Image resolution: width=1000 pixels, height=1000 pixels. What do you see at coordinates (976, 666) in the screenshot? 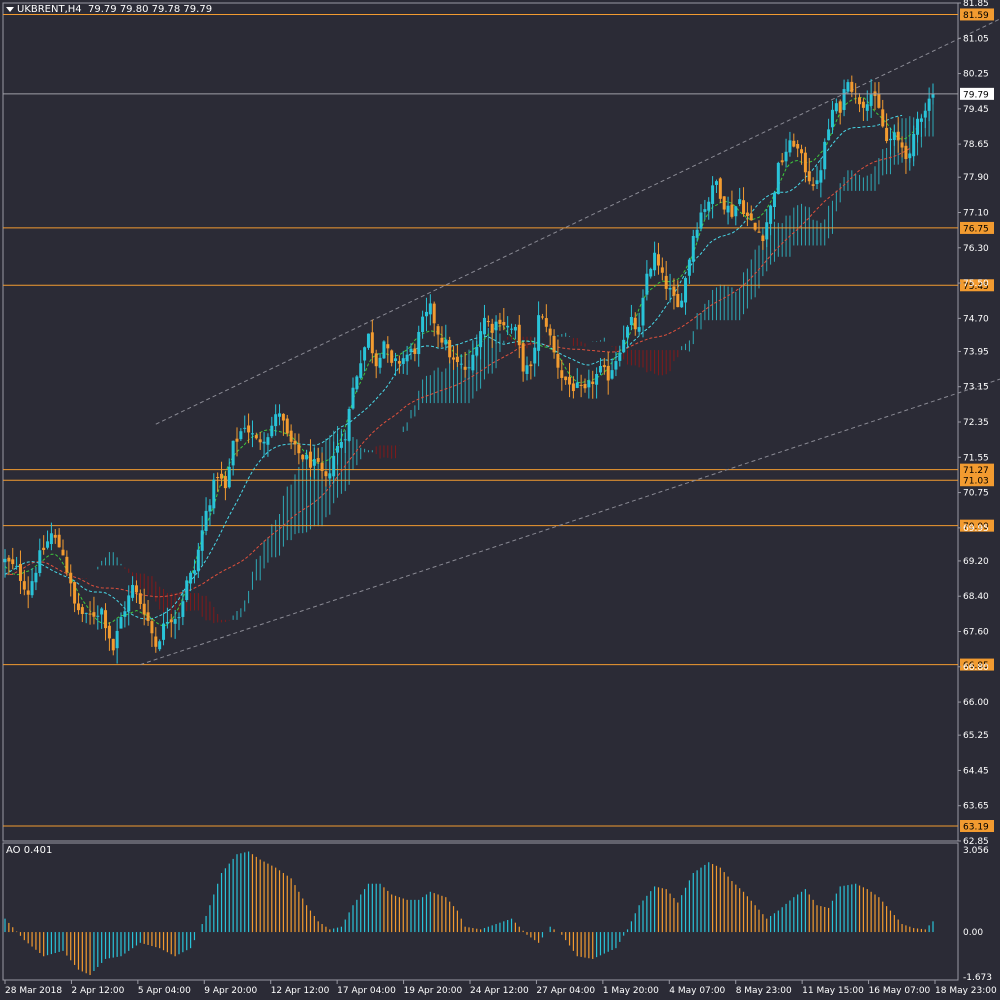
I see `level-price-label: 66.85` at bounding box center [976, 666].